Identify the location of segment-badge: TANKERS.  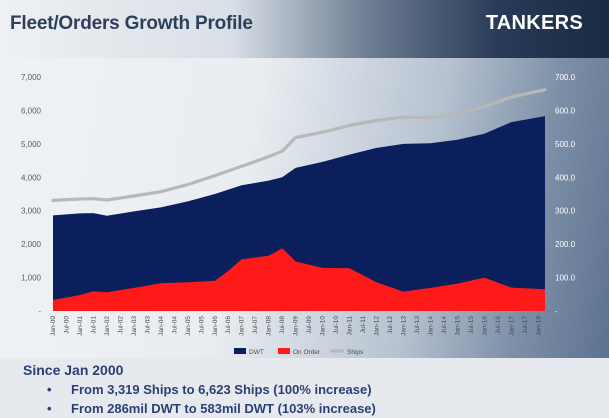
(534, 23).